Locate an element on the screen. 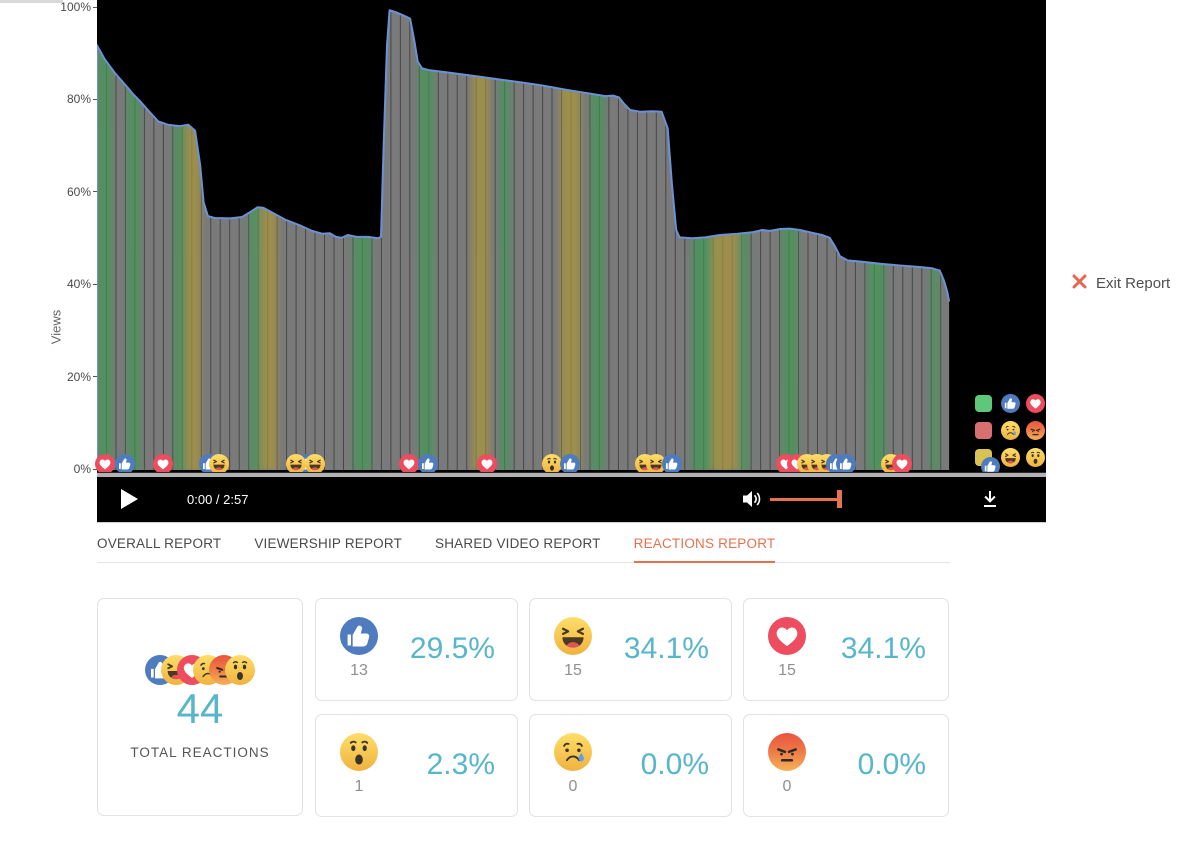 The width and height of the screenshot is (1185, 855). wow-percentage: 2.3% is located at coordinates (460, 764).